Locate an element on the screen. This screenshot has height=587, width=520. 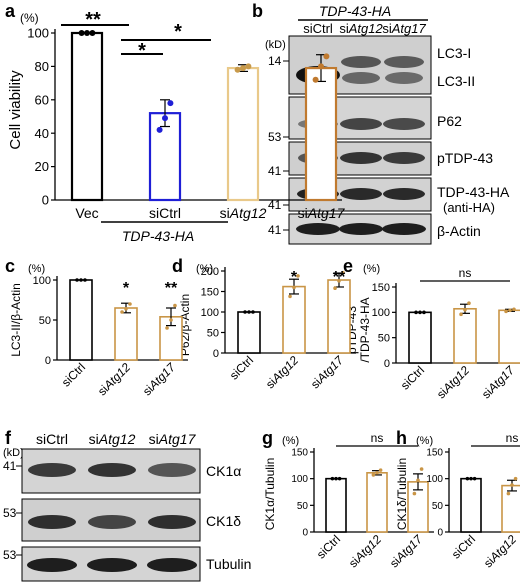
label-ptdp43: pTDP-43 is located at coordinates (465, 158).